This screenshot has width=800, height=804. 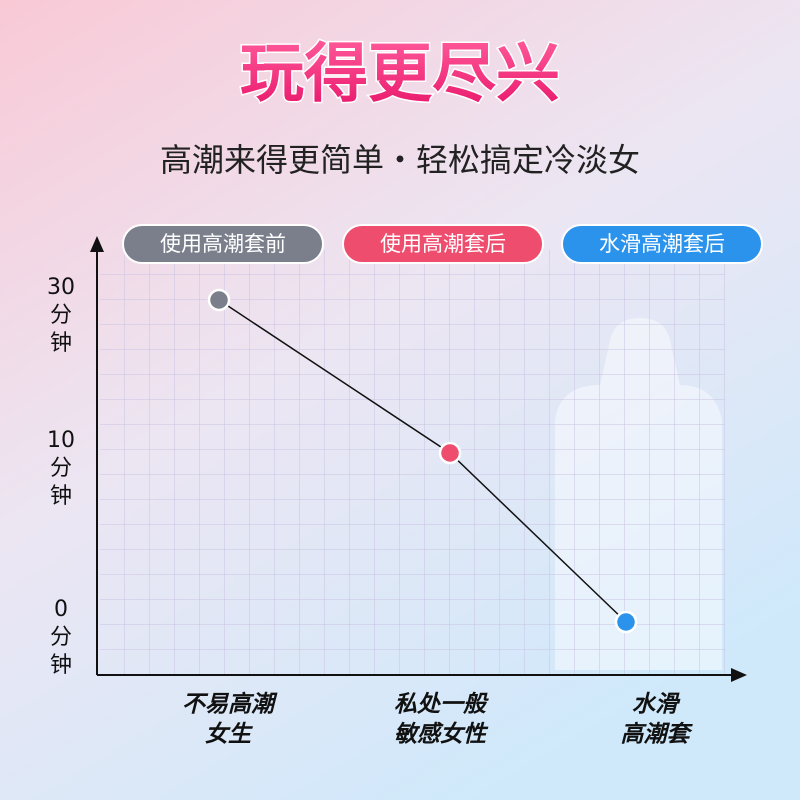 What do you see at coordinates (441, 705) in the screenshot?
I see `x-tick-label: 私处一般` at bounding box center [441, 705].